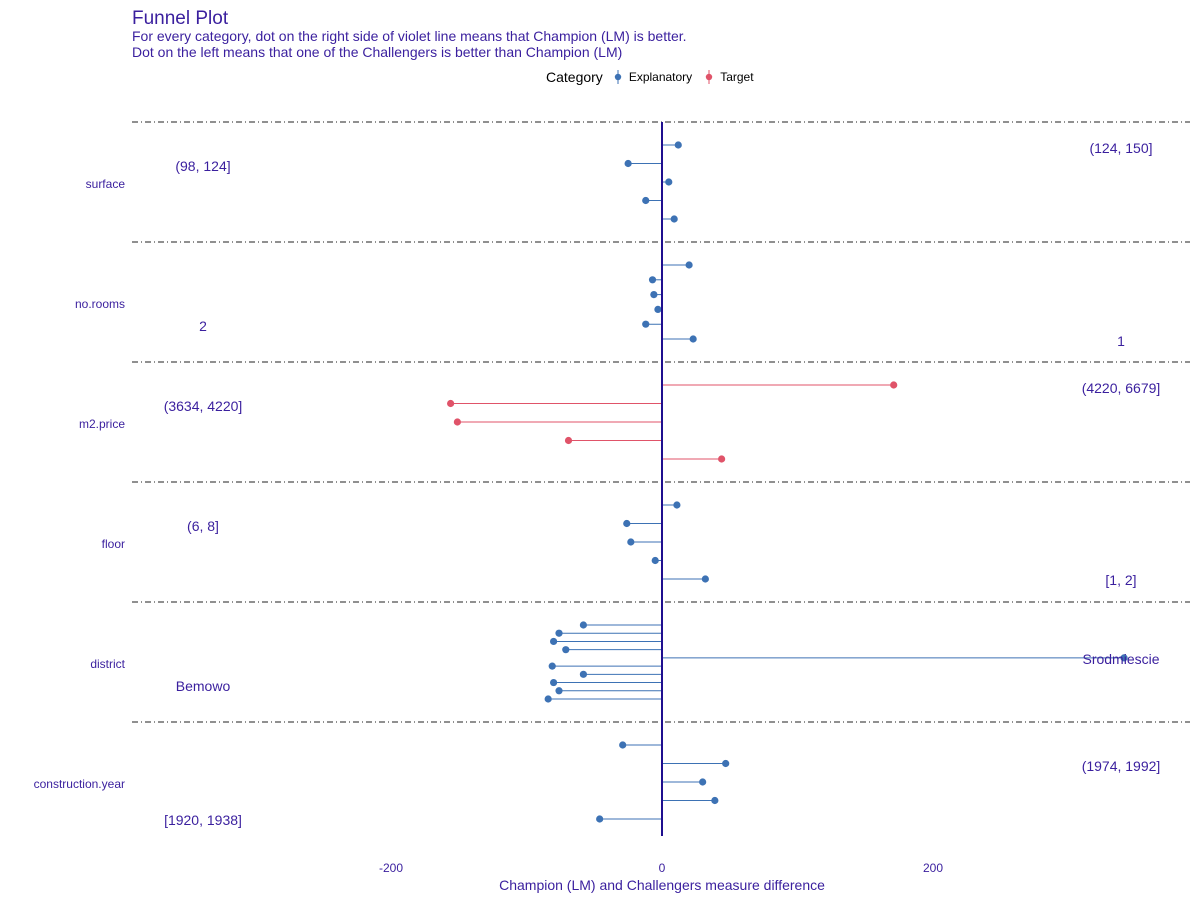  What do you see at coordinates (737, 77) in the screenshot?
I see `legend-label-target: Target` at bounding box center [737, 77].